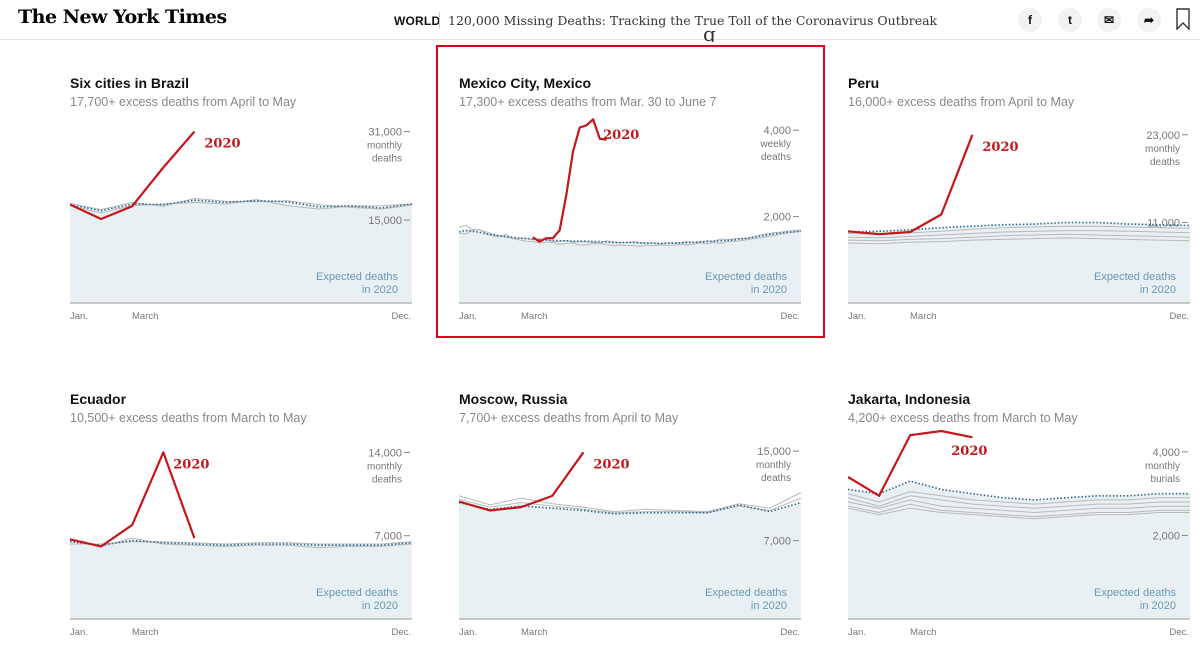 This screenshot has height=661, width=1200. I want to click on y-tick-label: 14,000, so click(385, 453).